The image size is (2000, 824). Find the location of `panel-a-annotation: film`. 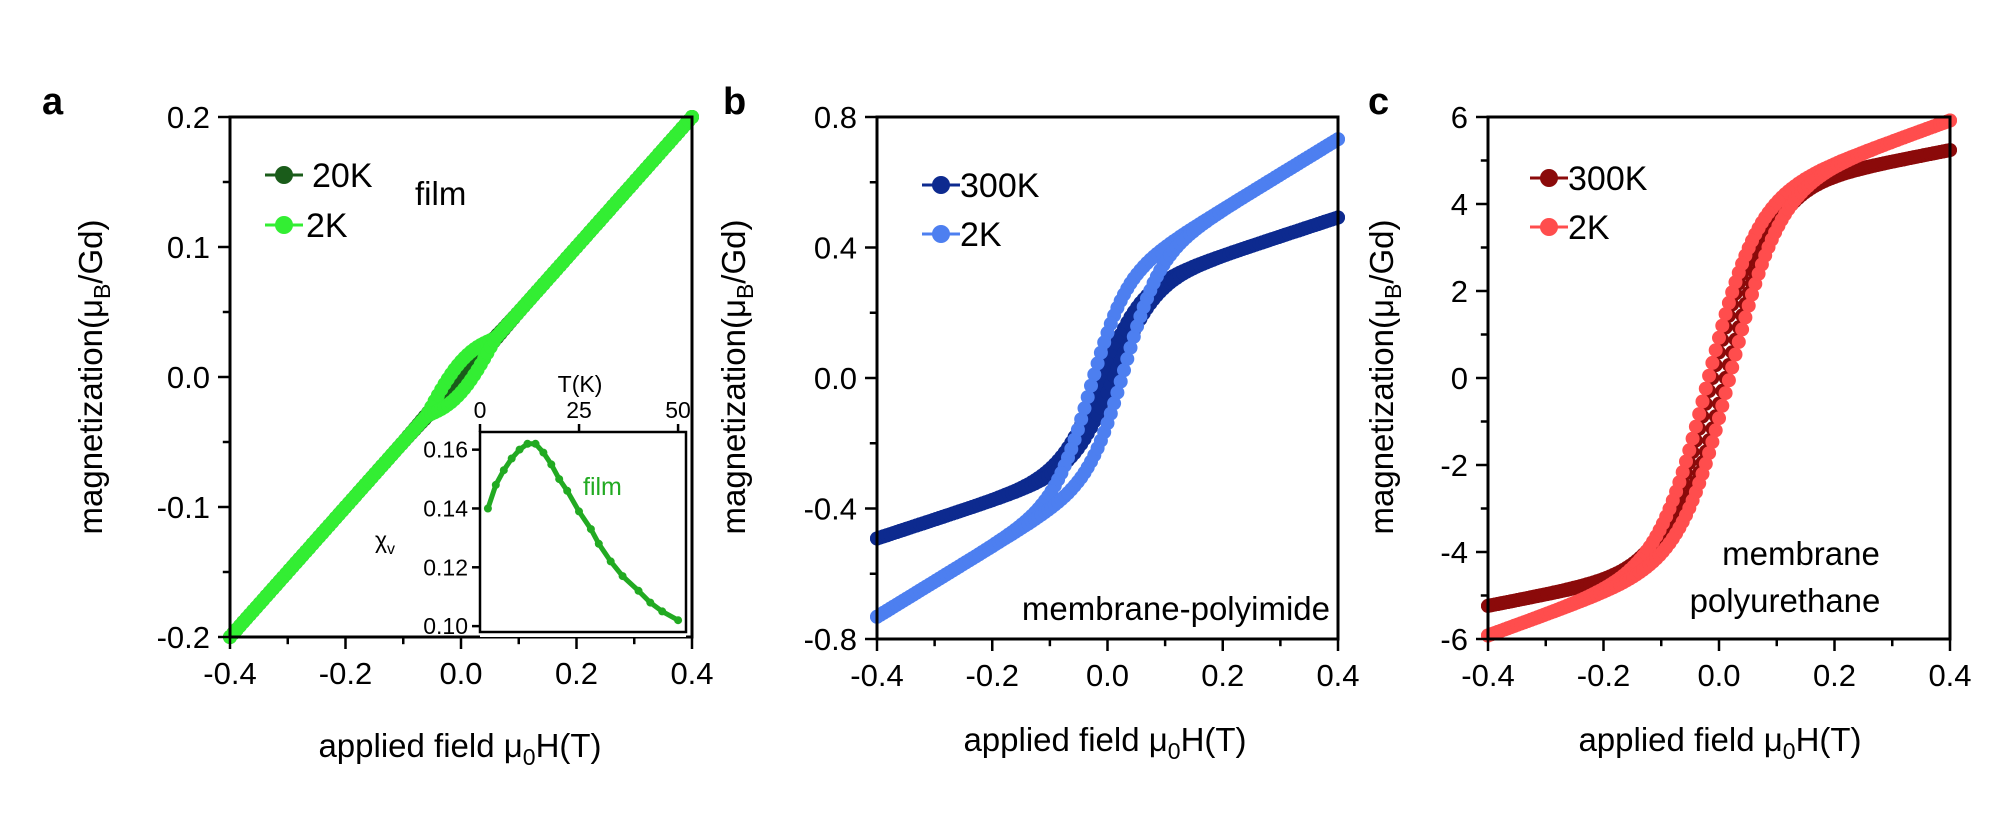

panel-a-annotation: film is located at coordinates (440, 193).